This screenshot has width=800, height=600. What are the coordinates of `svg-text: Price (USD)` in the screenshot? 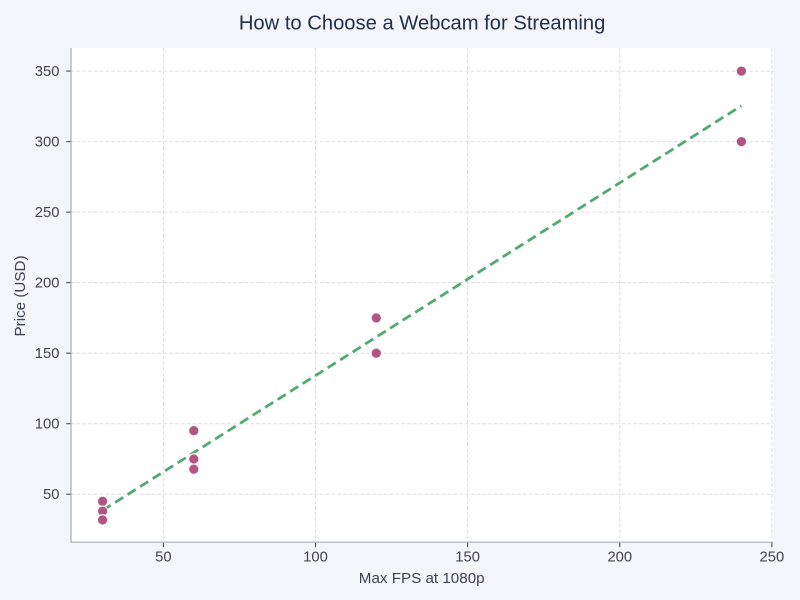 It's located at (20, 295).